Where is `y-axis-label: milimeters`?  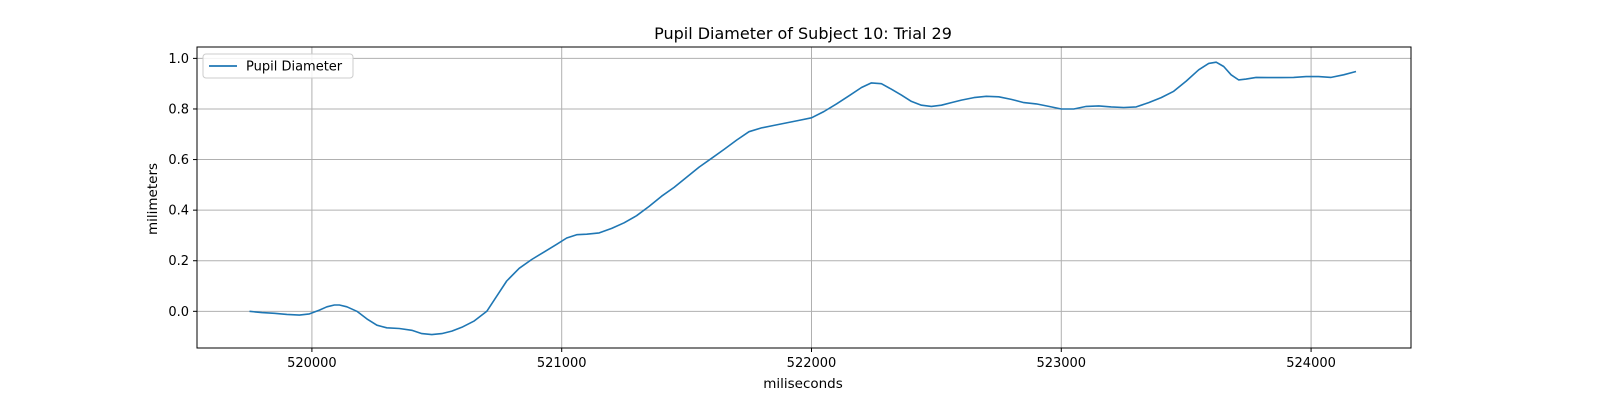
y-axis-label: milimeters is located at coordinates (153, 199).